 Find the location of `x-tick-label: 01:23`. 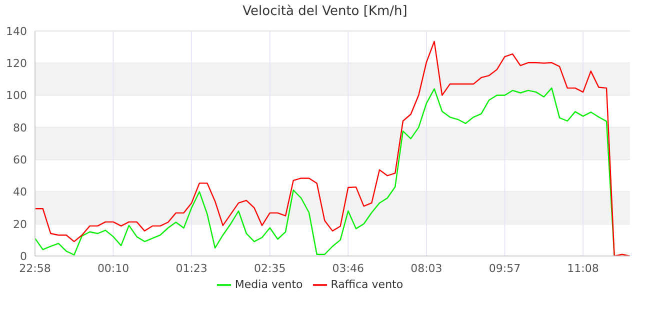

x-tick-label: 01:23 is located at coordinates (192, 268).